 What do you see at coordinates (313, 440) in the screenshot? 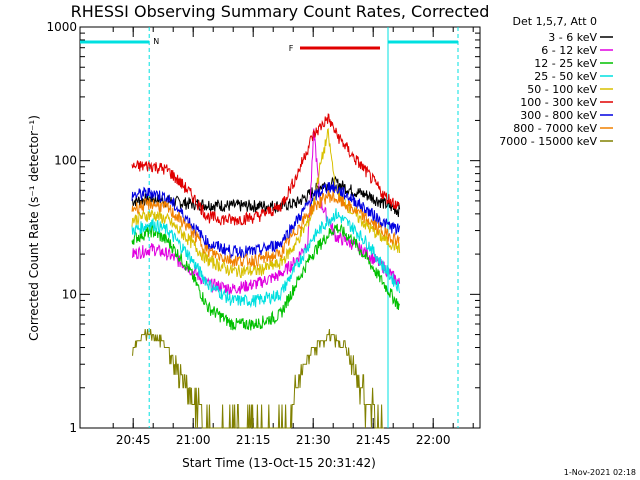
I see `x-tick-label-3: 21:30` at bounding box center [313, 440].